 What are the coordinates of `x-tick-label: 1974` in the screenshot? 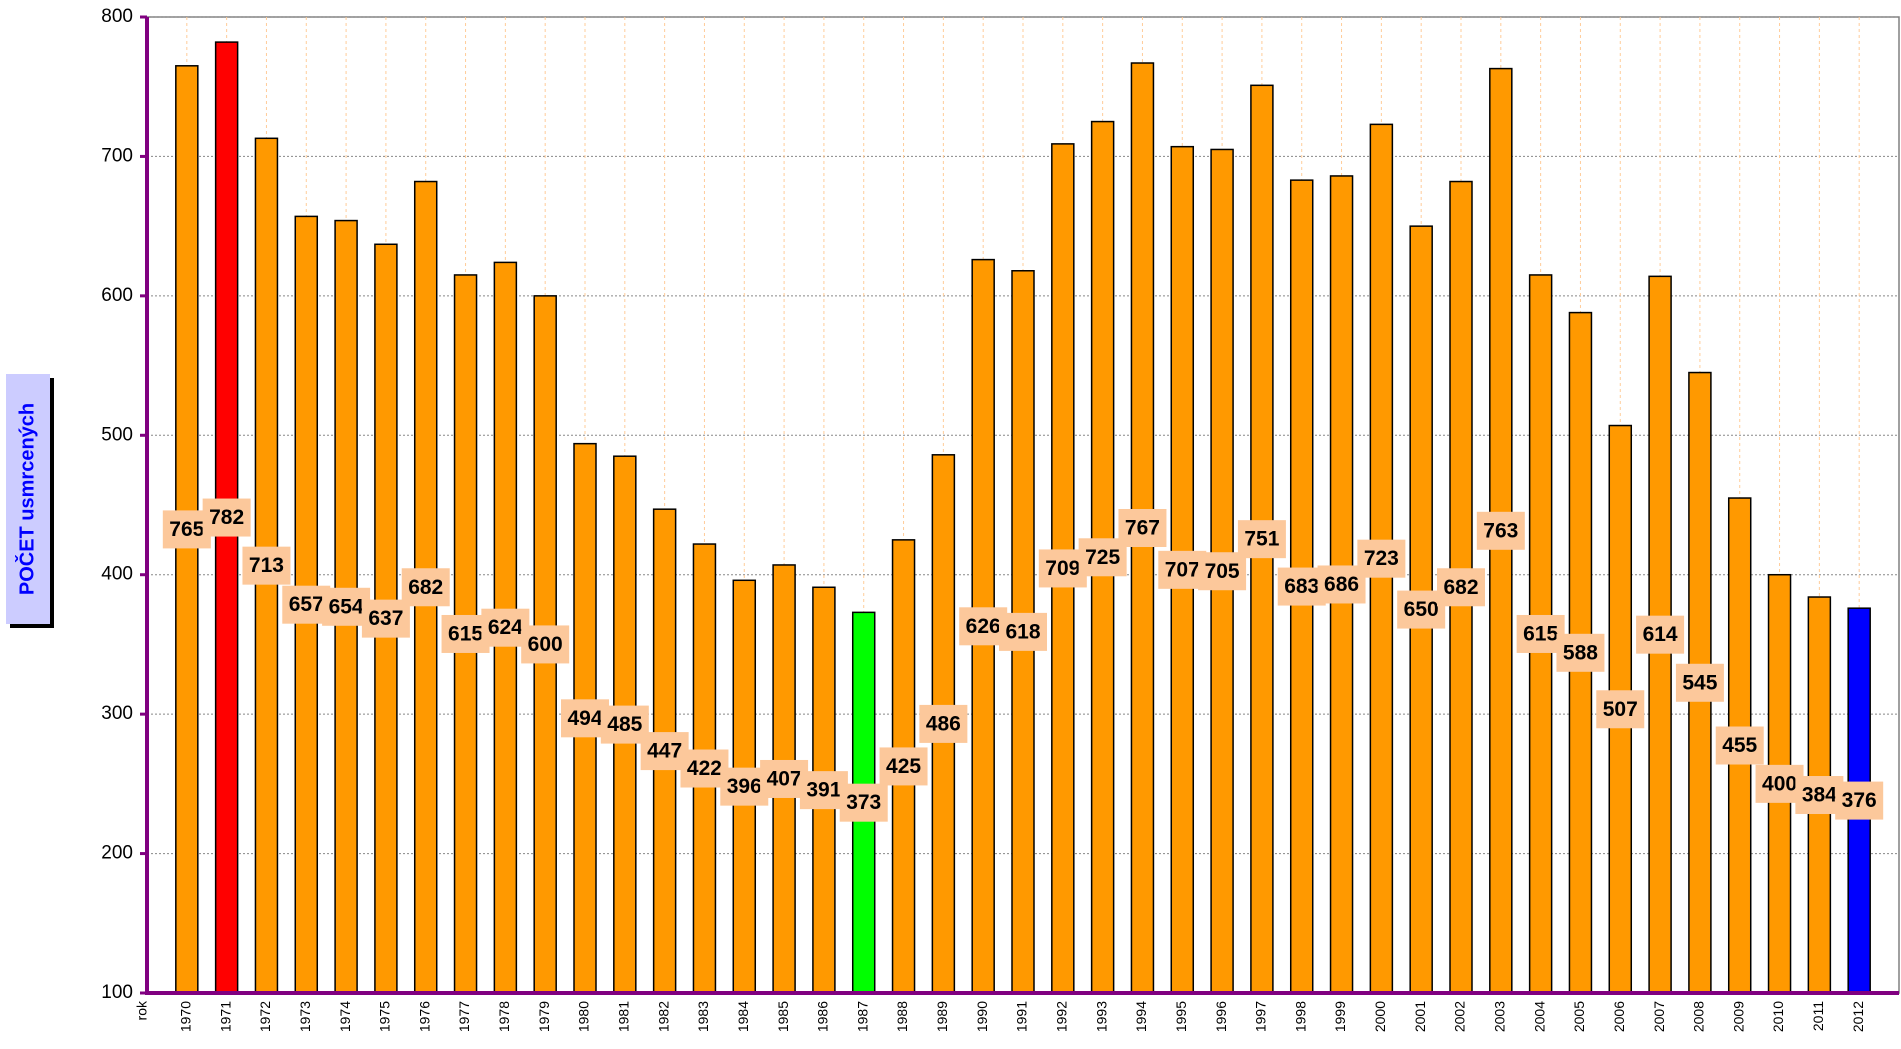 It's located at (345, 1016).